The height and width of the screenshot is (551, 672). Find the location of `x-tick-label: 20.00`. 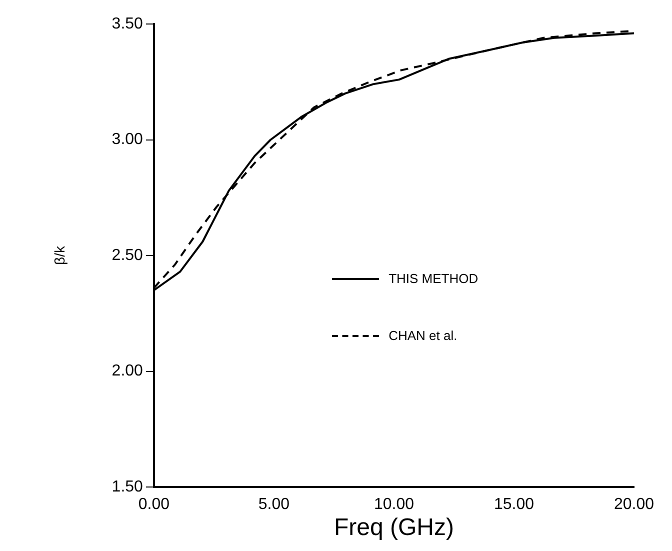

x-tick-label: 20.00 is located at coordinates (634, 505).